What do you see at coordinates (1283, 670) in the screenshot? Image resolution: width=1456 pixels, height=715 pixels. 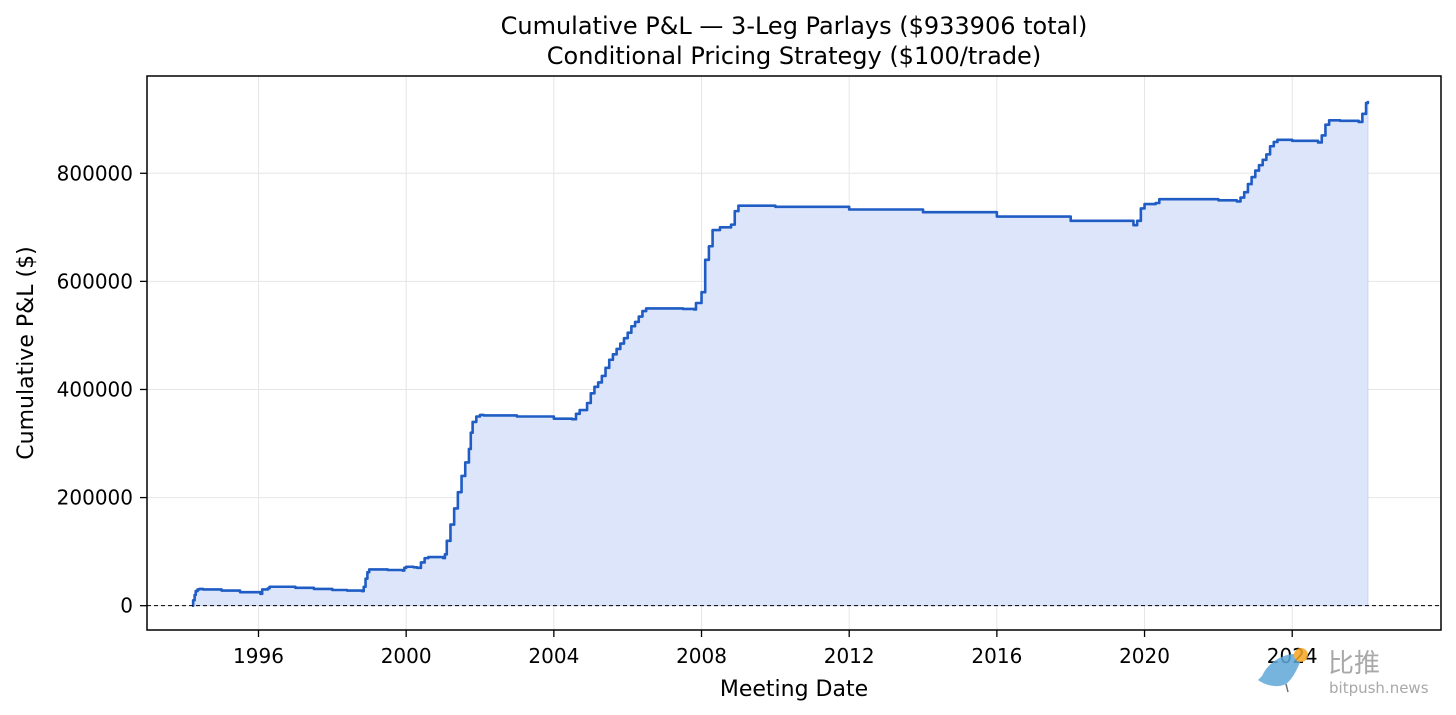 I see `bitpush-logo-icon` at bounding box center [1283, 670].